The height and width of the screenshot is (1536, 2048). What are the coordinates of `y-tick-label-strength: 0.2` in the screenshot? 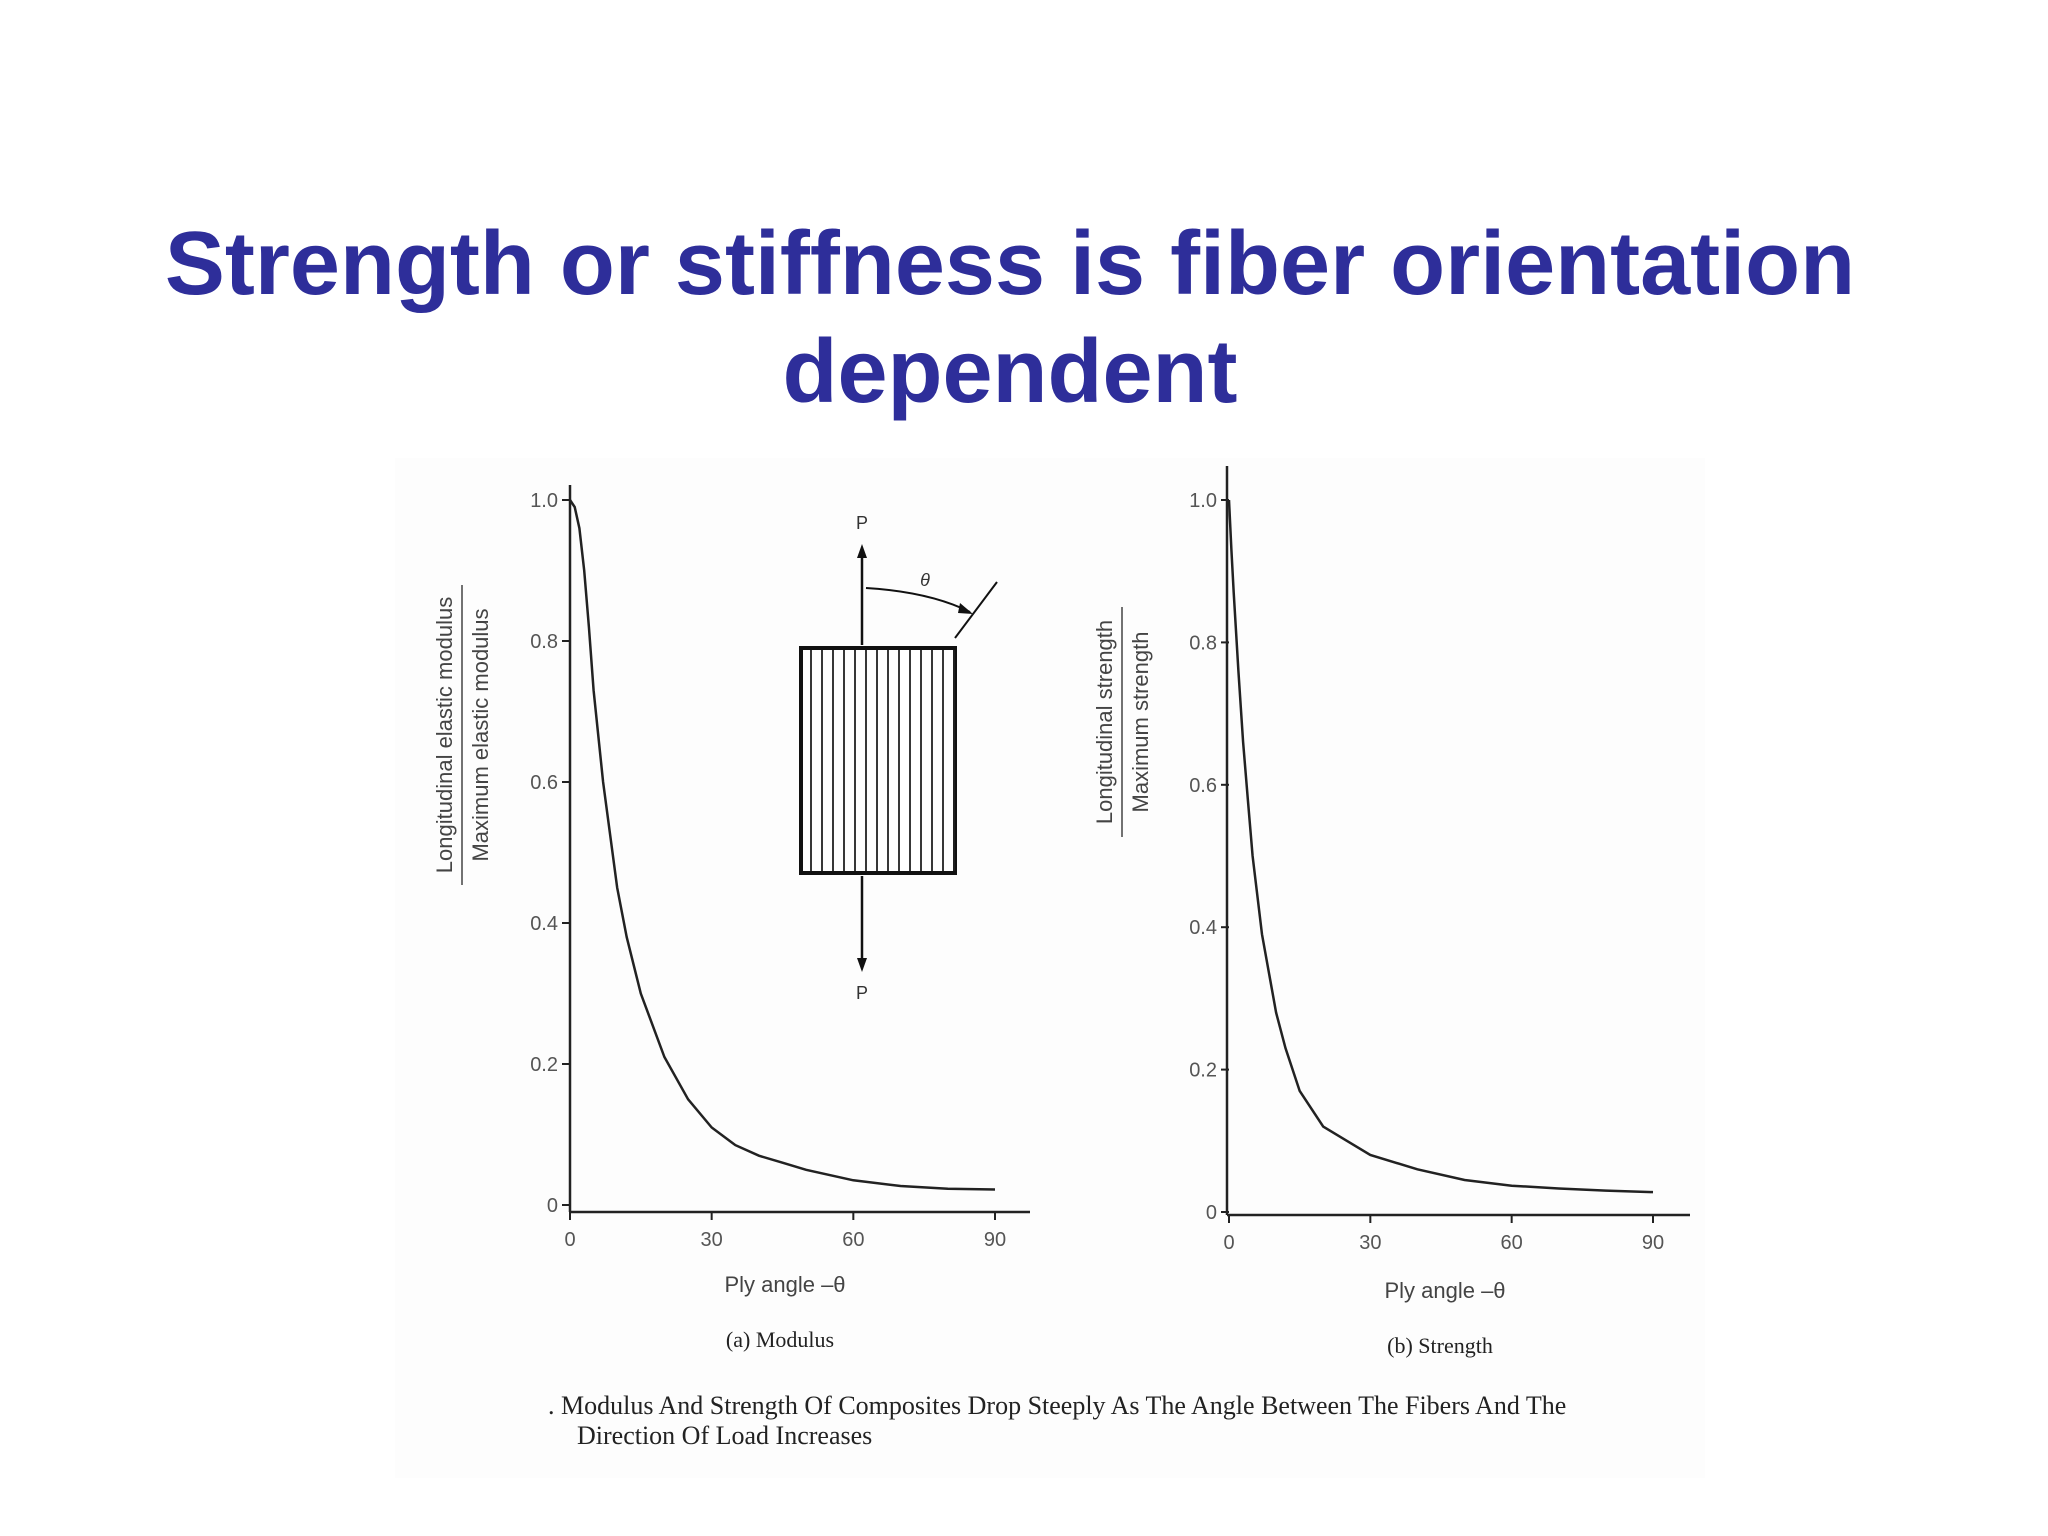 It's located at (1203, 1071).